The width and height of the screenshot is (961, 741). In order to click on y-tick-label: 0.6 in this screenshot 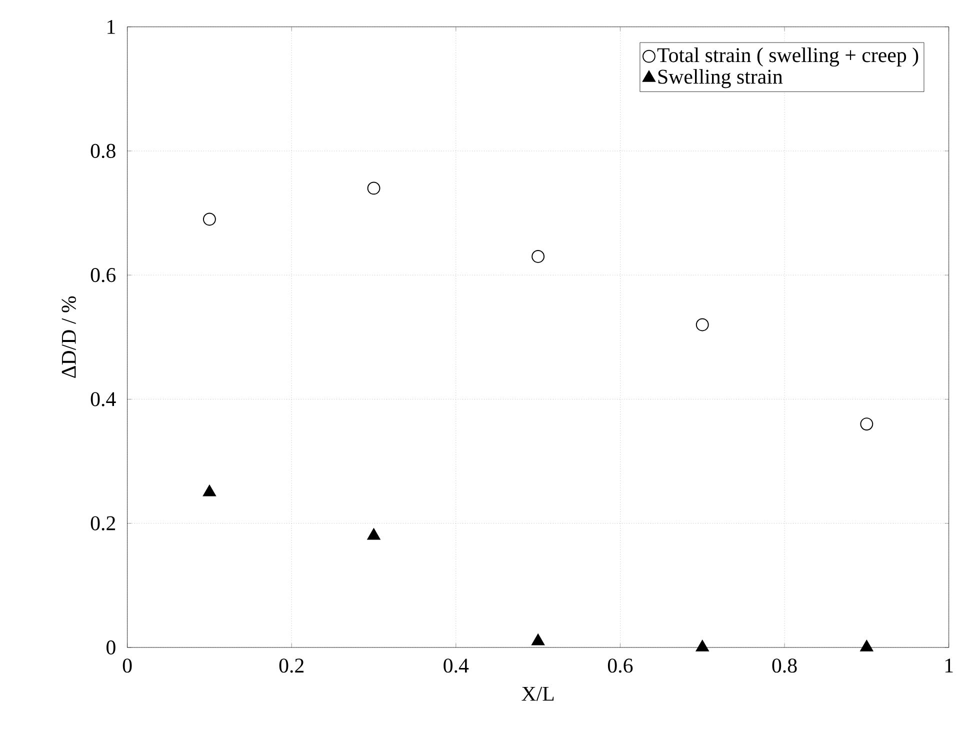, I will do `click(103, 275)`.